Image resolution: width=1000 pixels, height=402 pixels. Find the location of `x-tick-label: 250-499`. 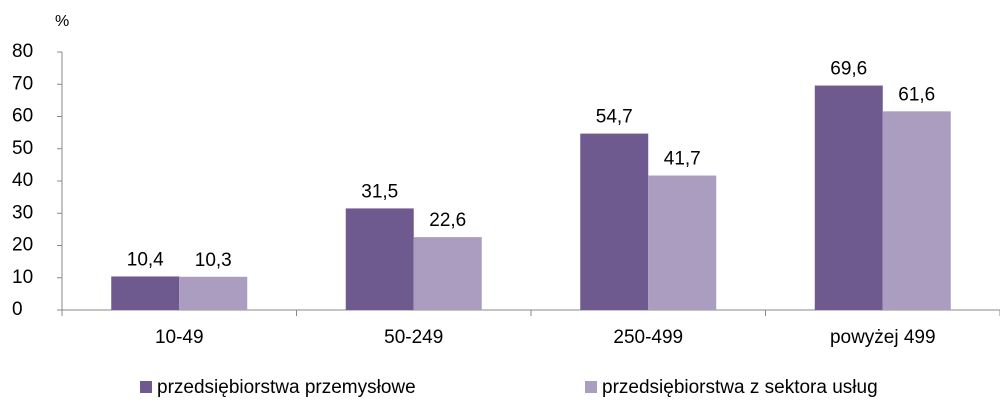

x-tick-label: 250-499 is located at coordinates (648, 337).